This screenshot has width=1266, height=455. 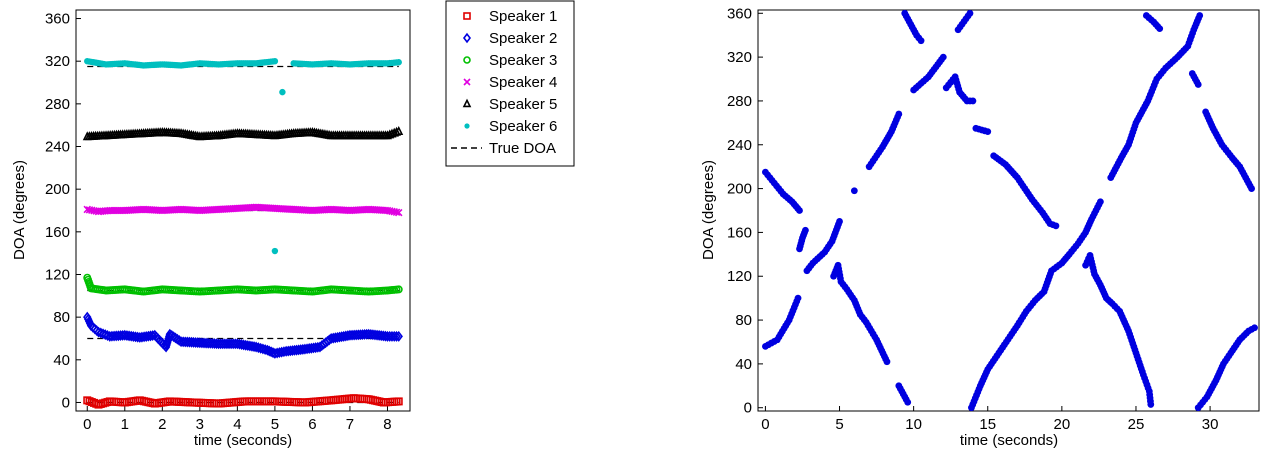 What do you see at coordinates (523, 38) in the screenshot?
I see `legend-label: Speaker 2` at bounding box center [523, 38].